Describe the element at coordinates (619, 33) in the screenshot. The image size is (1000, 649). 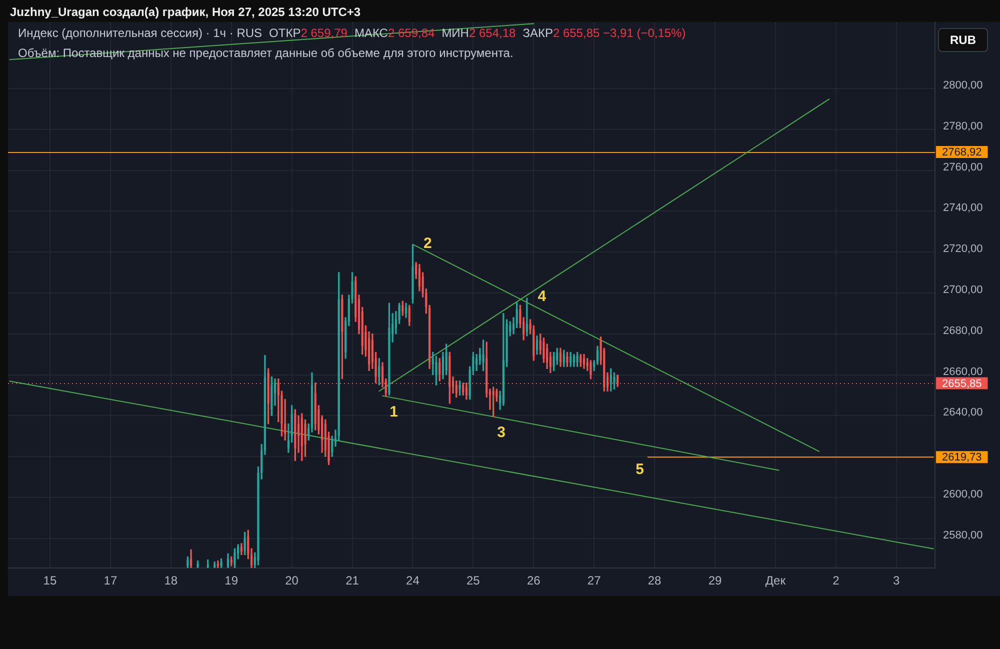
I see `annotation: 2 655,85 −3,91 (−0,15%)` at that location.